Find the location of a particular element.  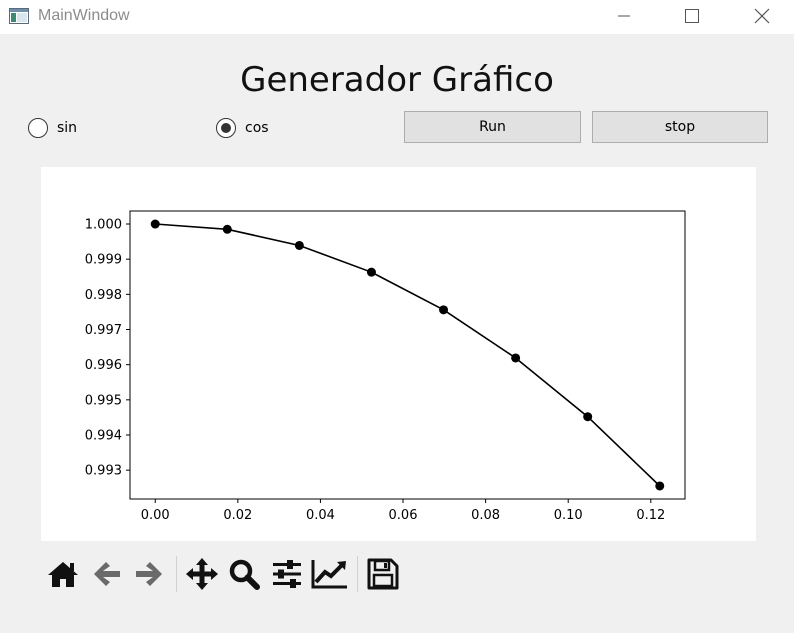

zoom-button is located at coordinates (244, 574).